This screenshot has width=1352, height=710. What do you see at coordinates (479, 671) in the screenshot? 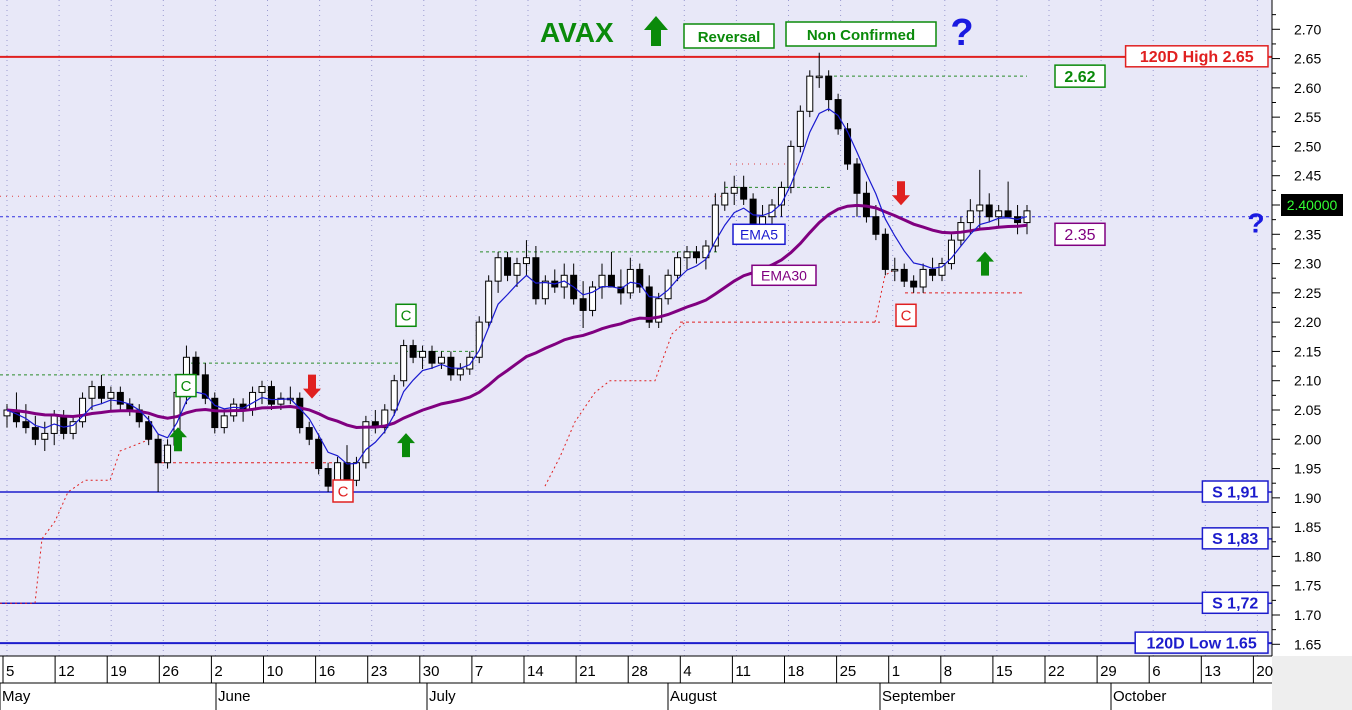
I see `x-tick-label: 7` at bounding box center [479, 671].